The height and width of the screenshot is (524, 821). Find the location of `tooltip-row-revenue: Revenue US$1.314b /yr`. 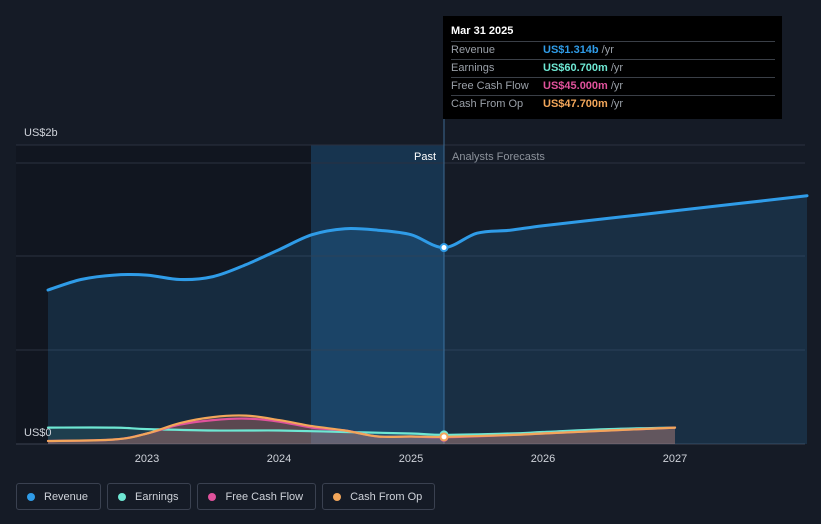

tooltip-row-revenue: Revenue US$1.314b /yr is located at coordinates (613, 50).